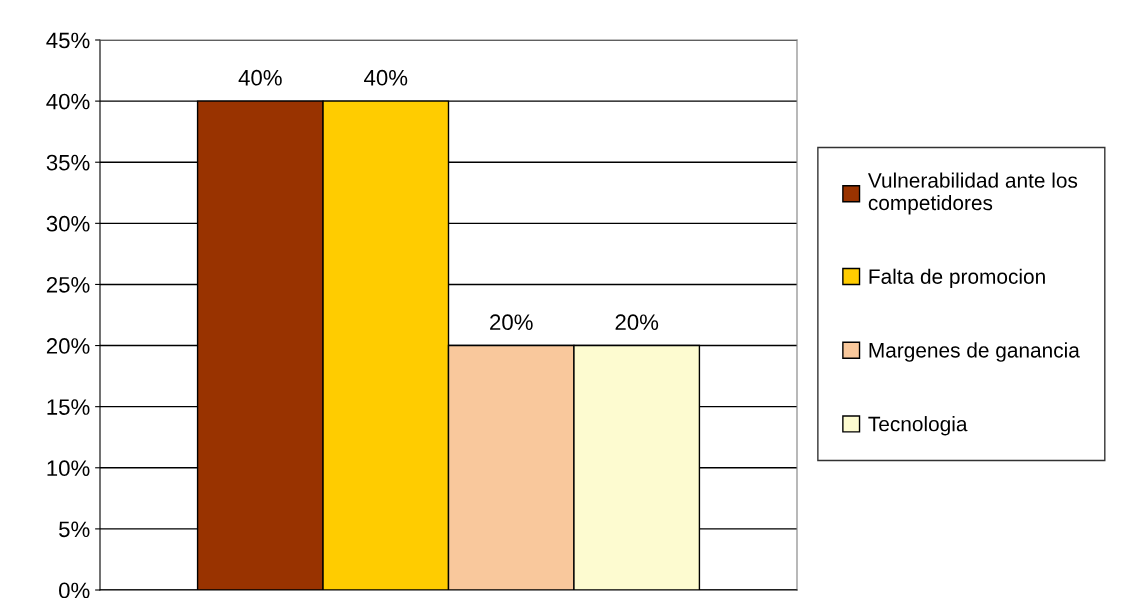 This screenshot has width=1128, height=598. Describe the element at coordinates (974, 352) in the screenshot. I see `legend-label: Margenes de ganancia` at that location.